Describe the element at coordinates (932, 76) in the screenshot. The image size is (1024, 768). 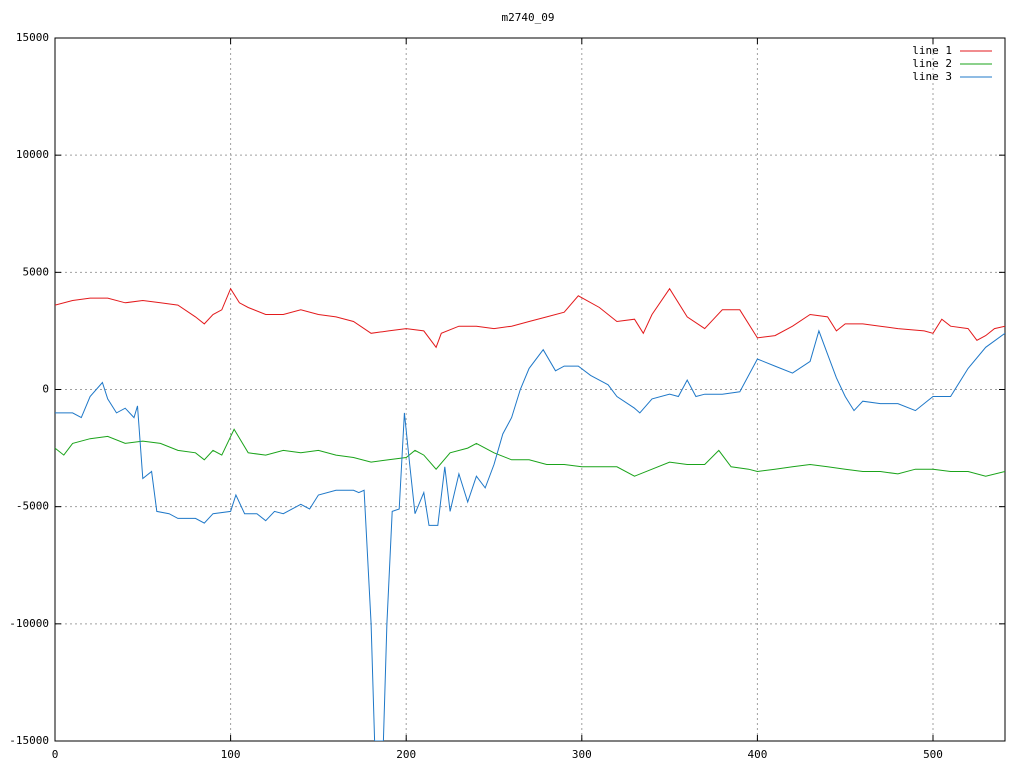
I see `legend-label: line 3` at that location.